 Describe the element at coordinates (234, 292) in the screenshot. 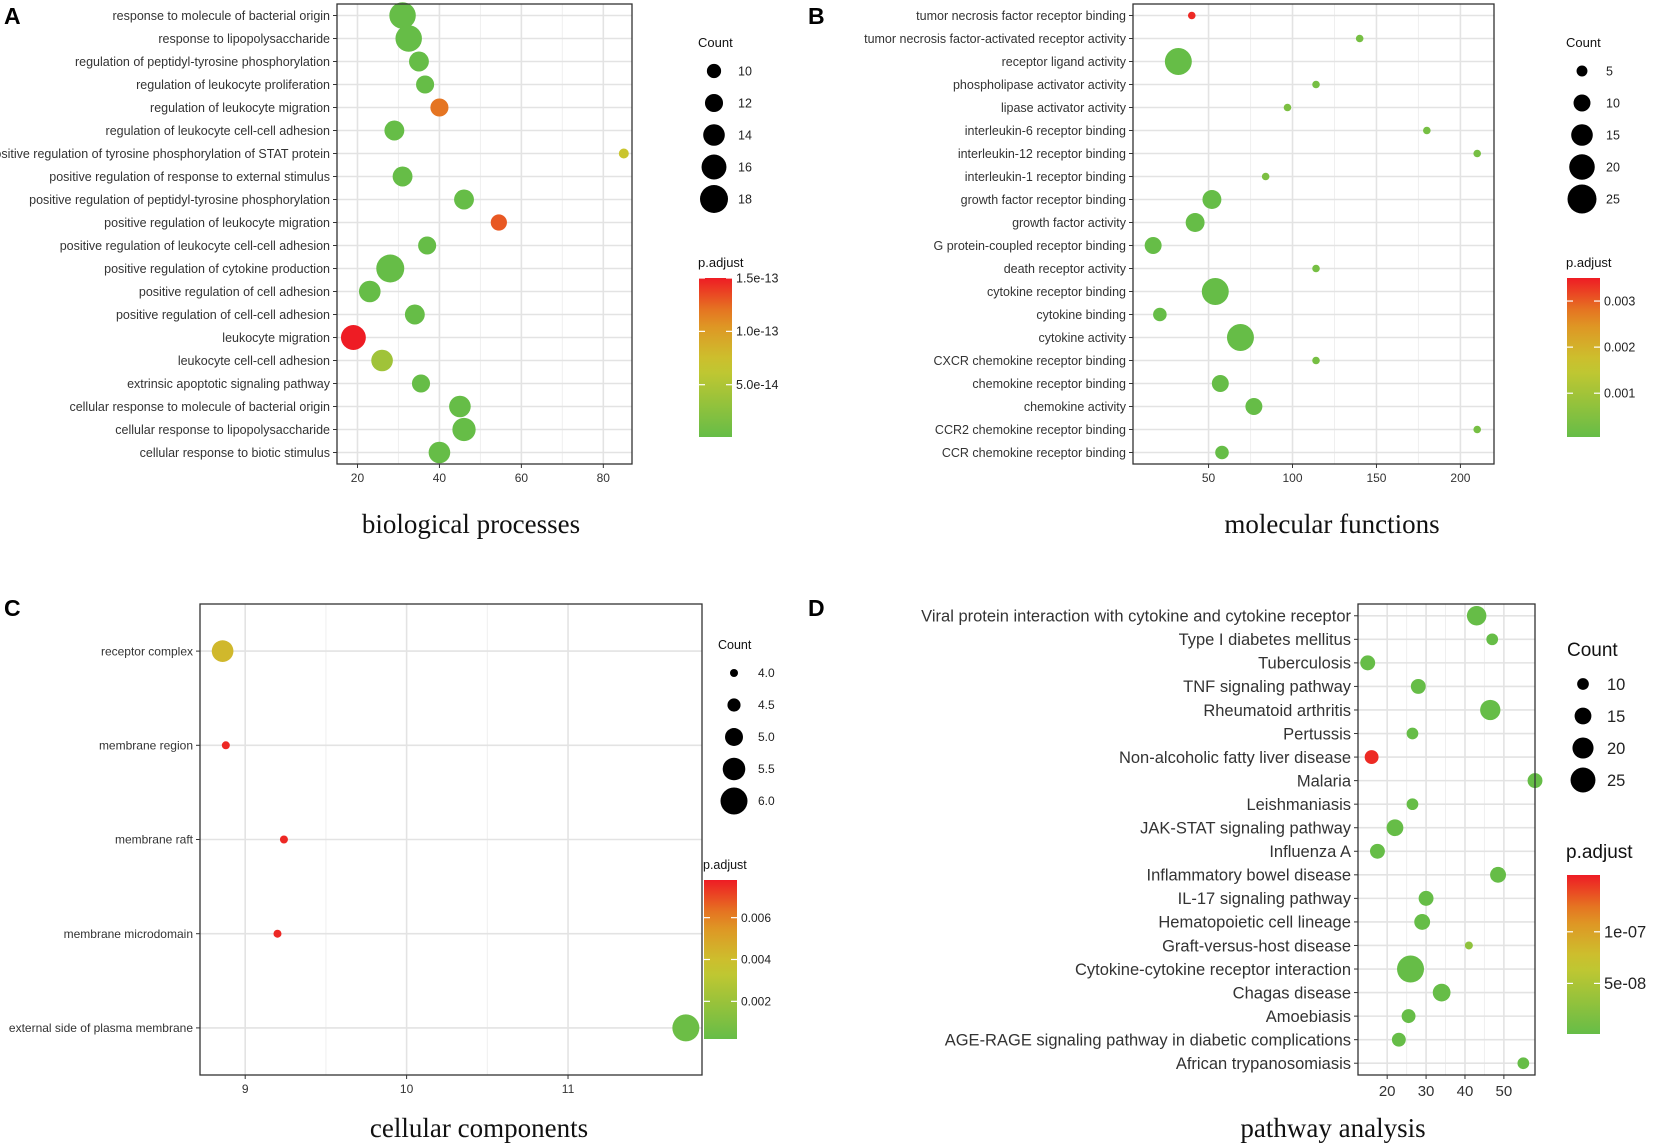

I see `category-label-positive-regulation-of-cell-adhesion: positive regulation of cell adhesion` at that location.